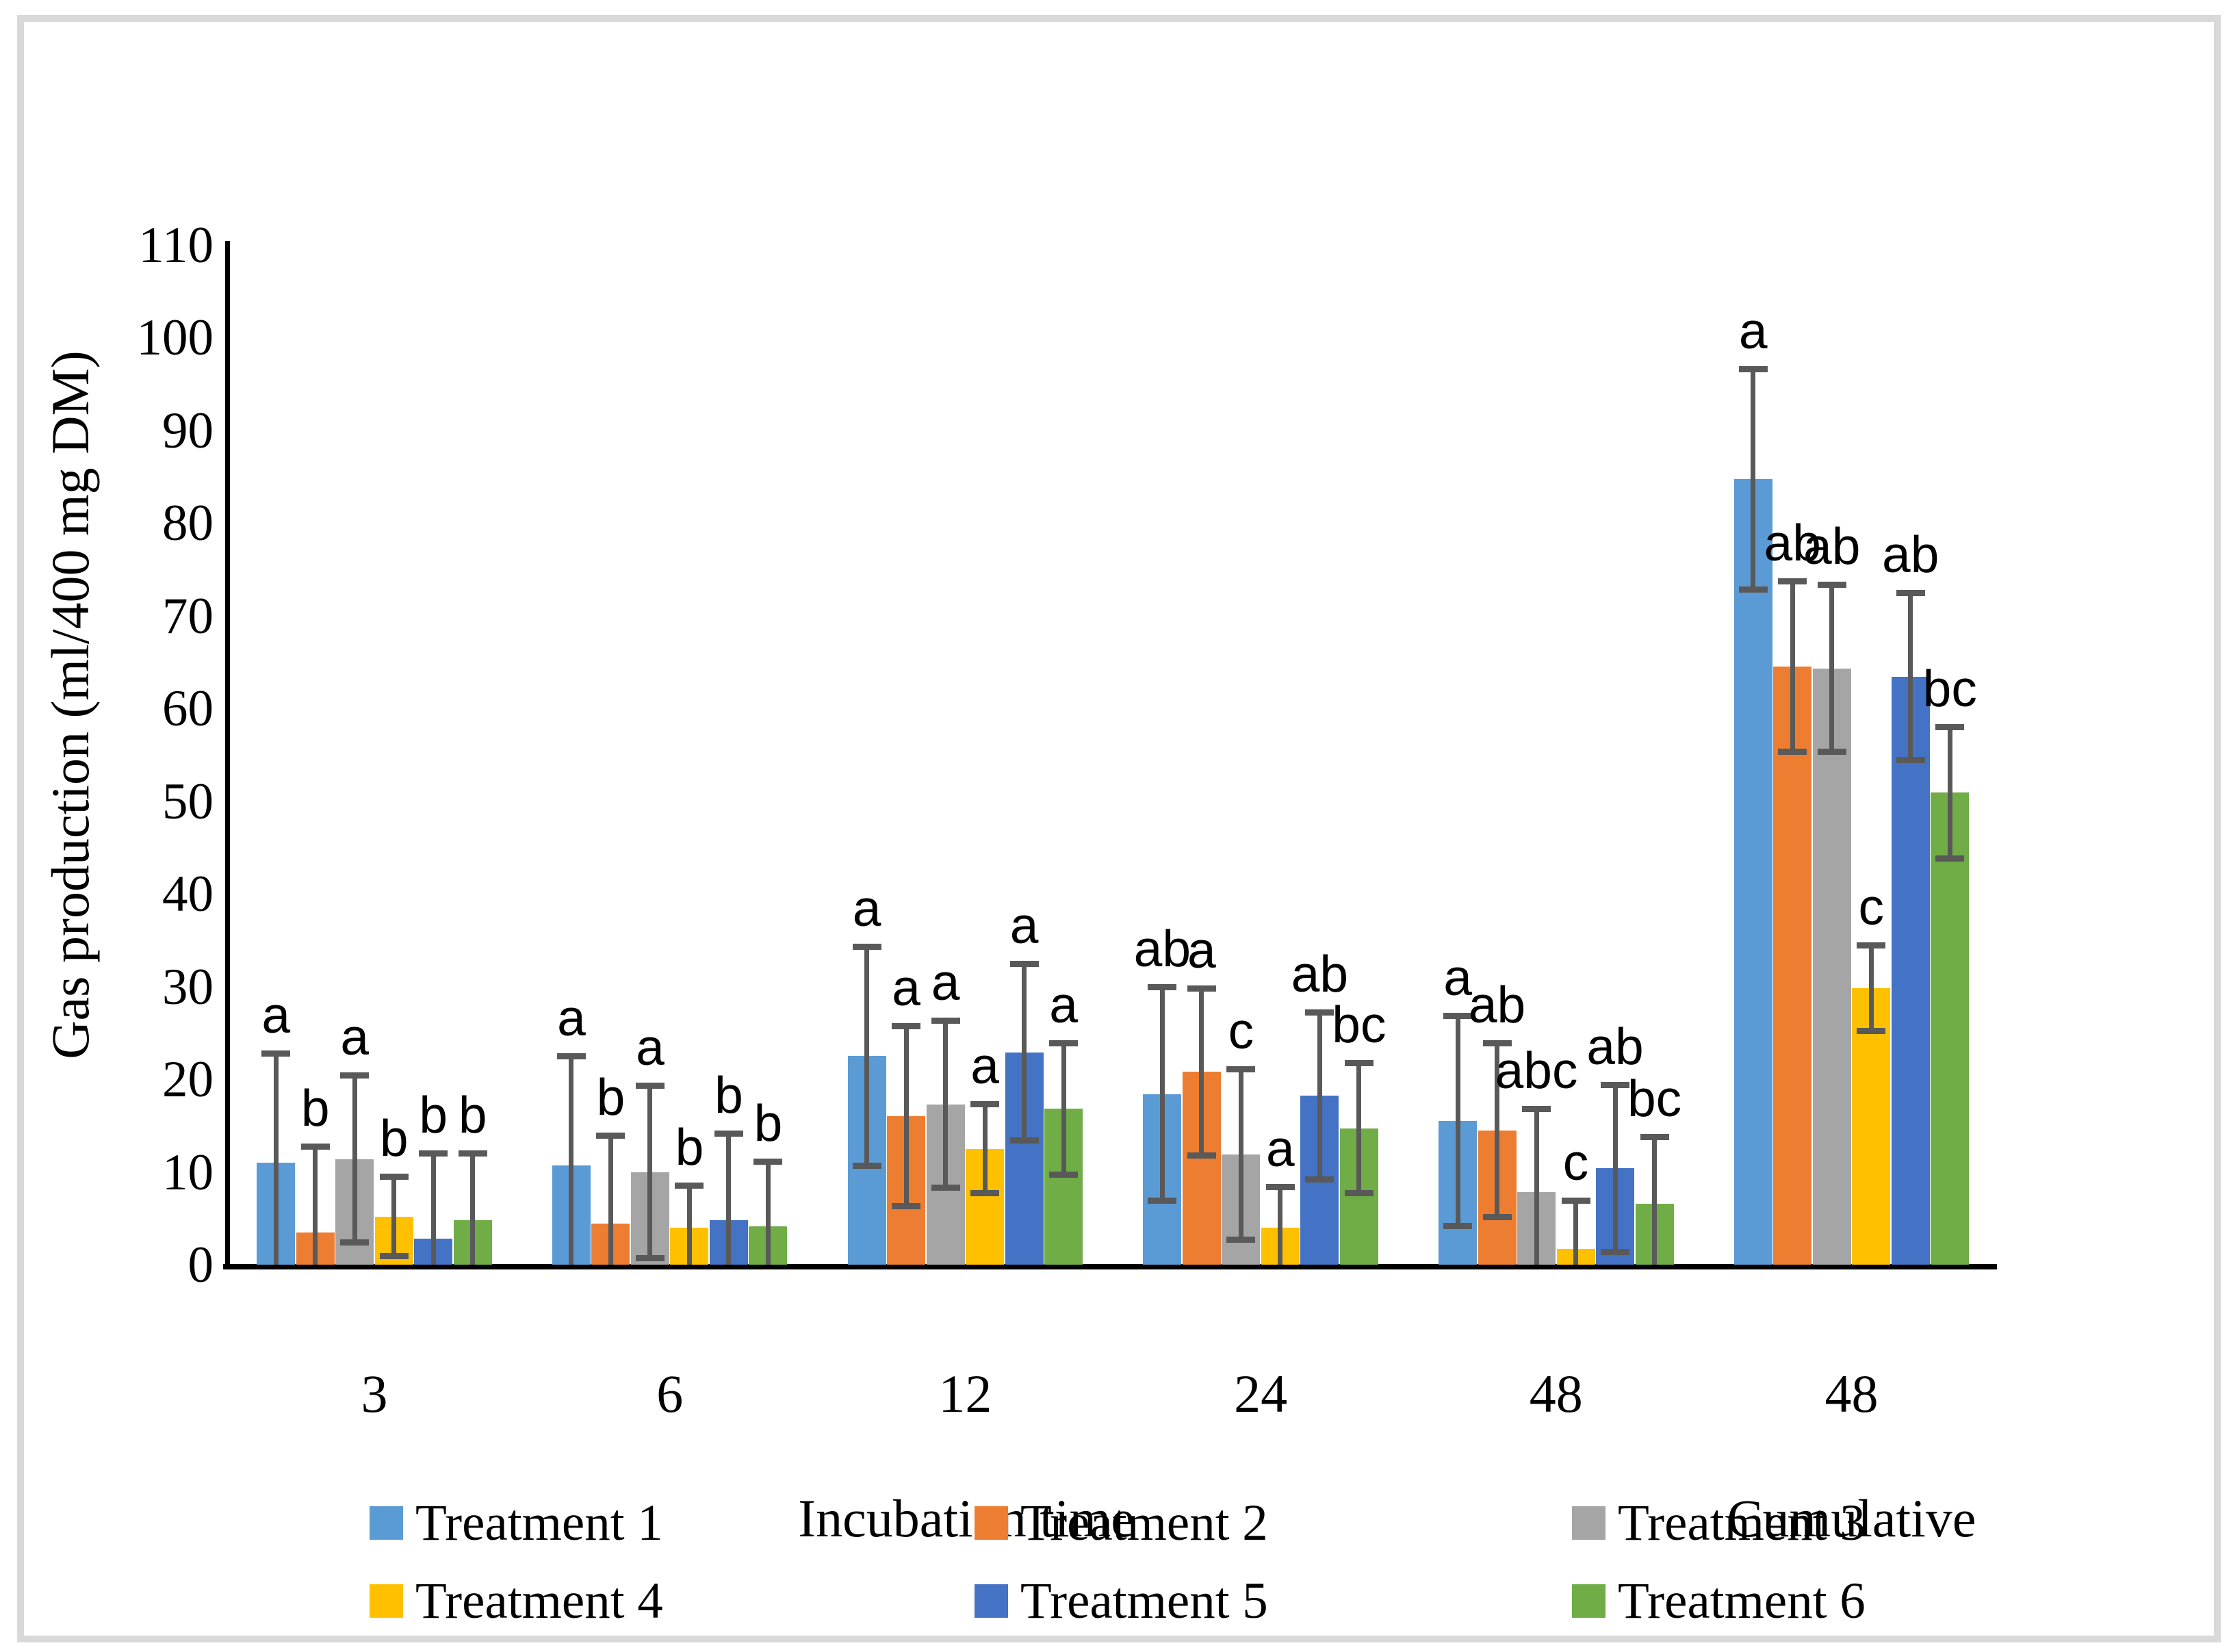 The height and width of the screenshot is (1652, 2231). What do you see at coordinates (1742, 1601) in the screenshot?
I see `legend-label: Treatment 6` at bounding box center [1742, 1601].